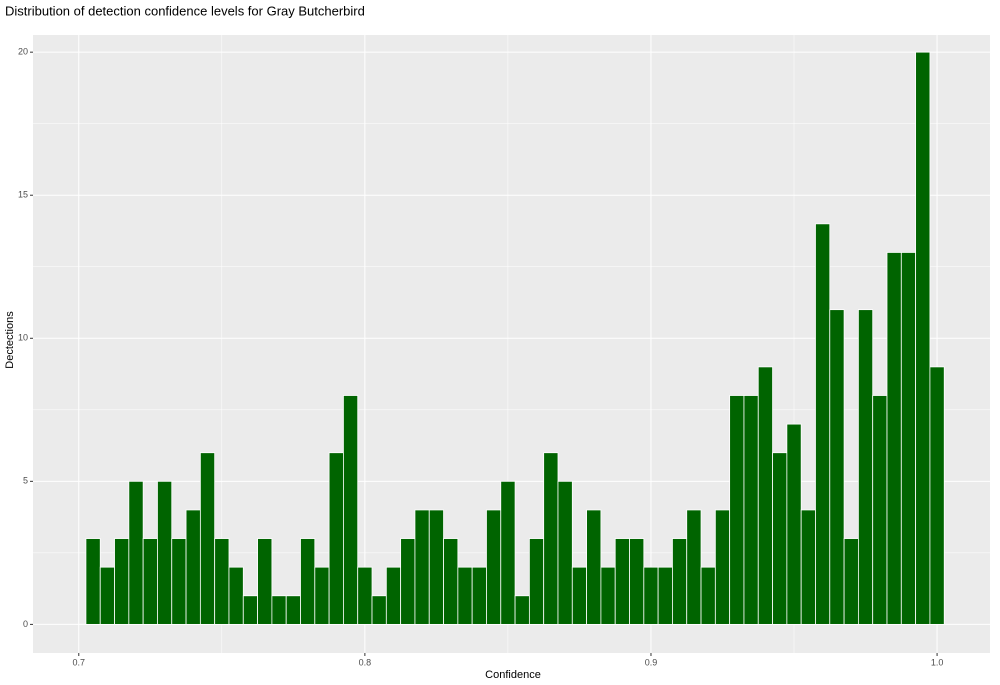 This screenshot has height=685, width=1000. Describe the element at coordinates (10, 340) in the screenshot. I see `y-axis-label: Dectections` at that location.